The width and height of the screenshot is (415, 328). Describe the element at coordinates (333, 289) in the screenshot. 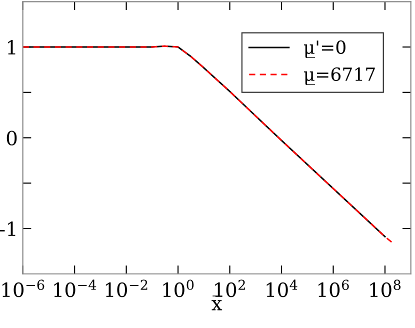

I see `x-tick-label: 10$^{6}$` at that location.